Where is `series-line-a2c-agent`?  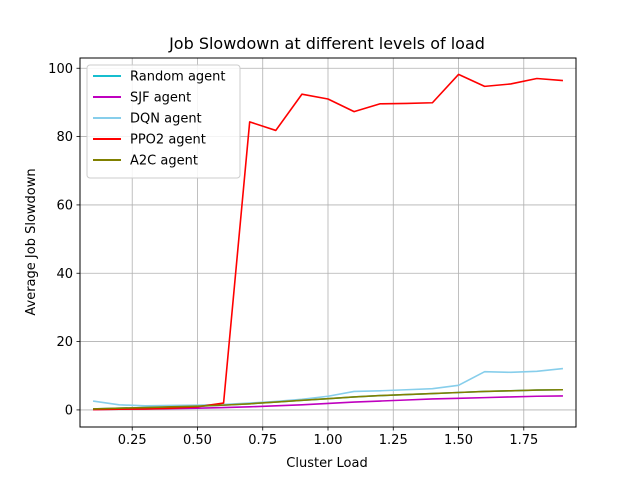
series-line-a2c-agent is located at coordinates (328, 399).